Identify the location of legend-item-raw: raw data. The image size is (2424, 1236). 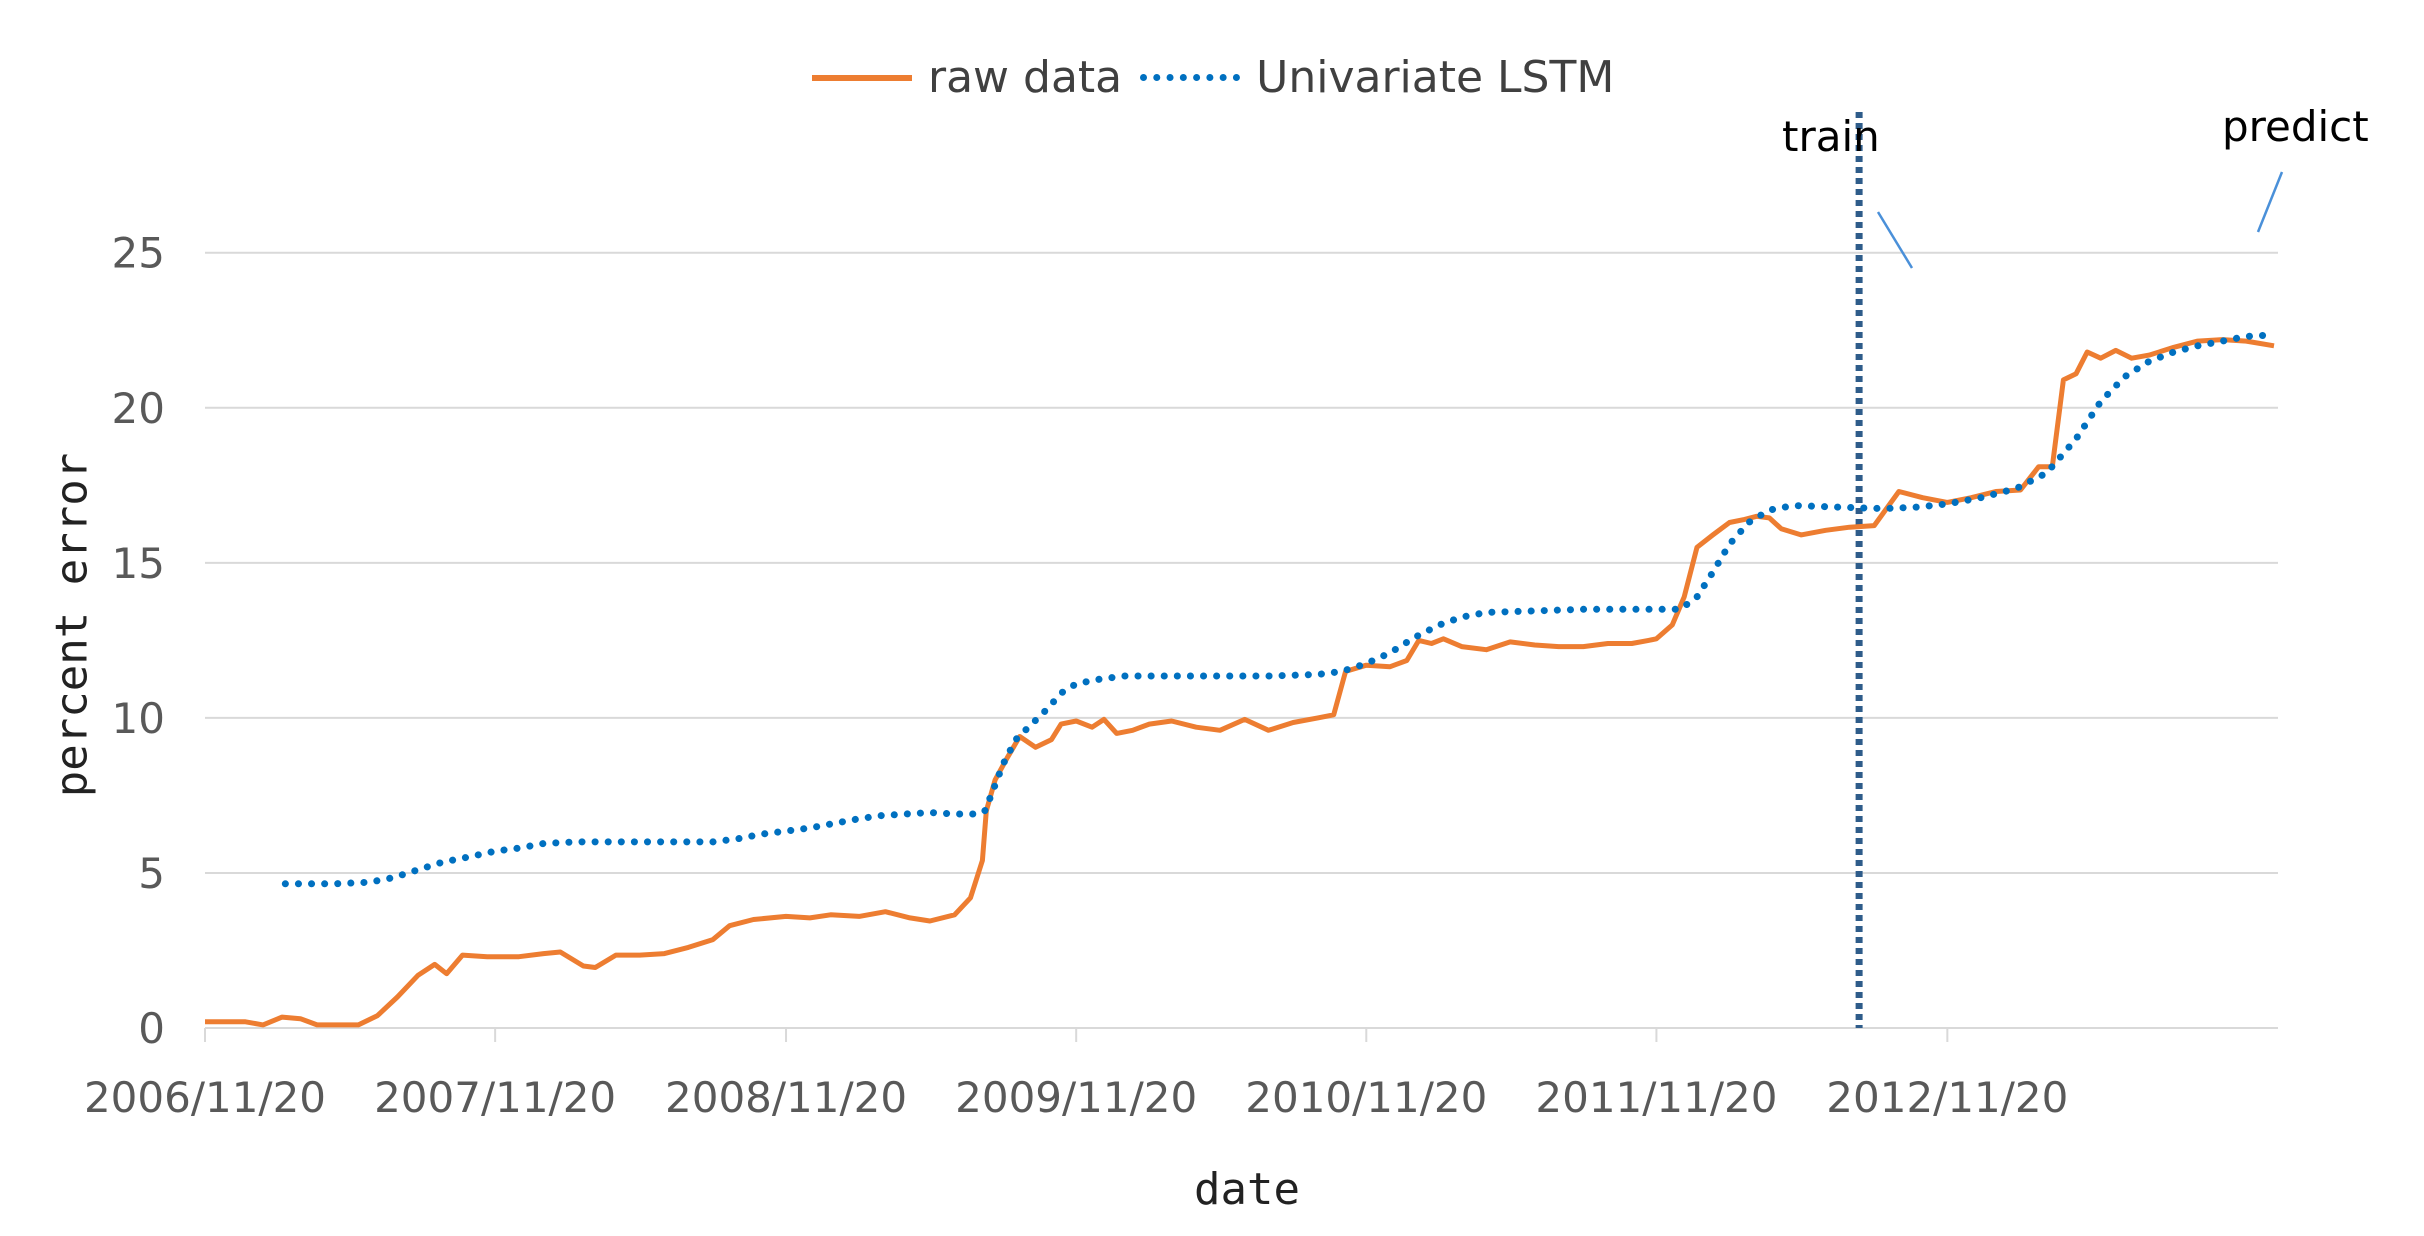
(967, 77).